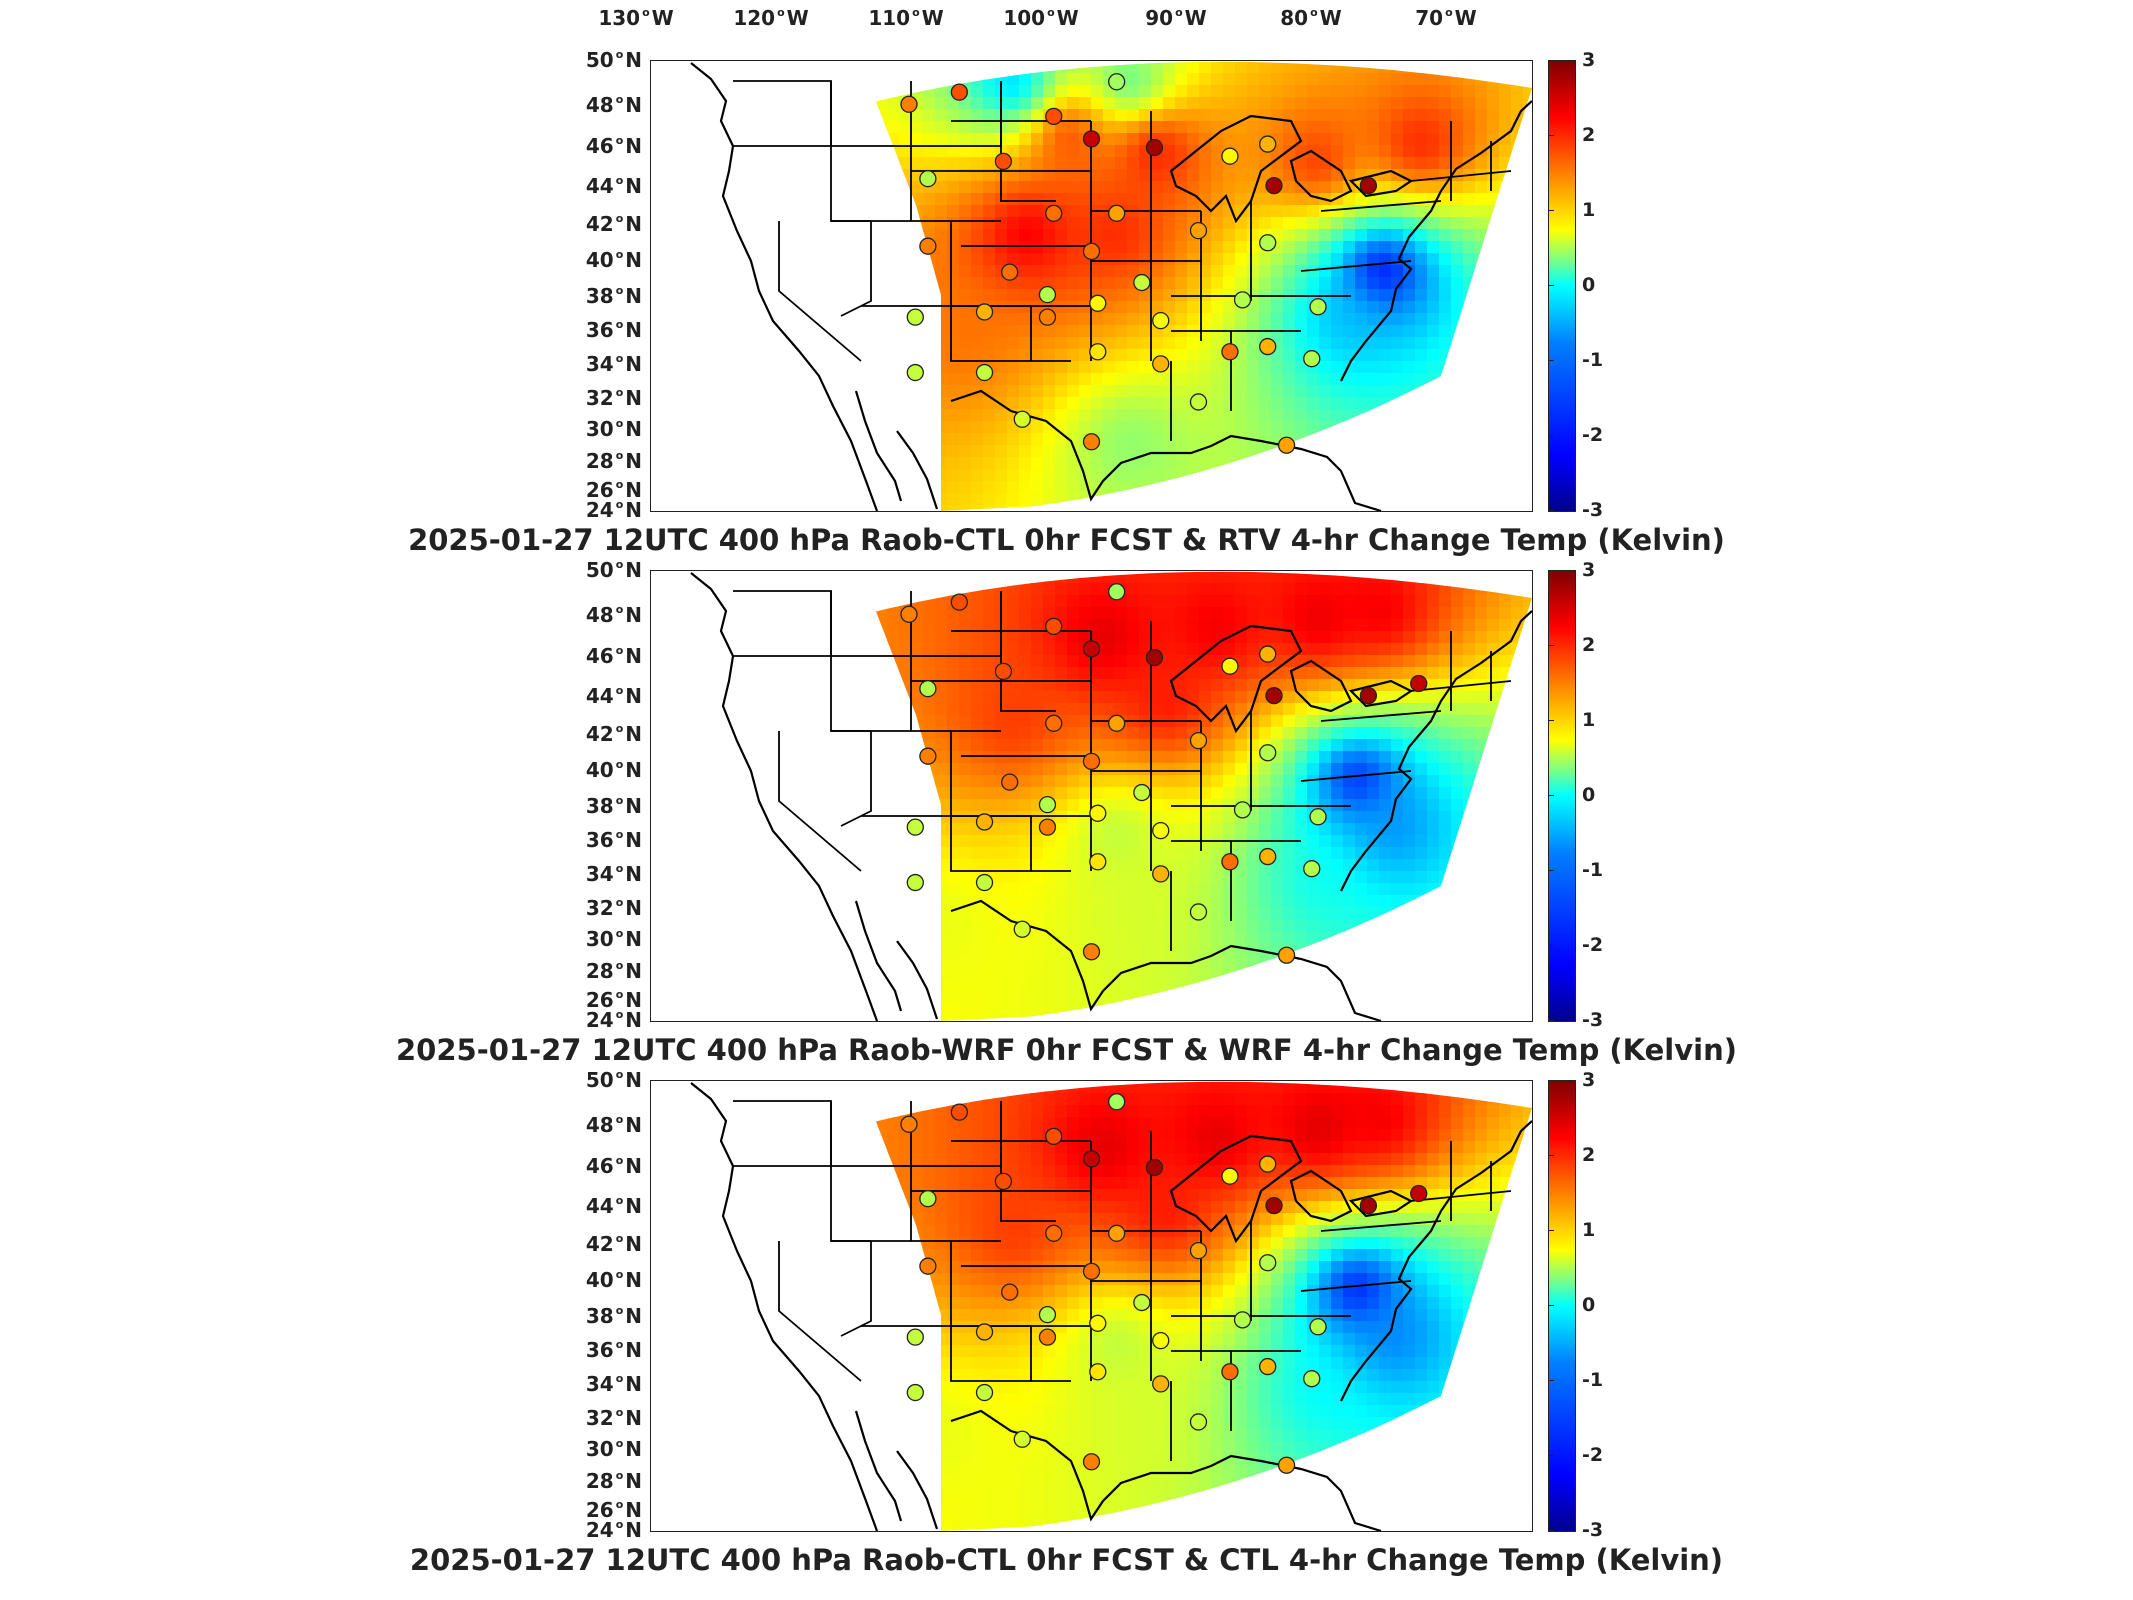  I want to click on lat-tick-label: 30 o N, so click(613, 429).